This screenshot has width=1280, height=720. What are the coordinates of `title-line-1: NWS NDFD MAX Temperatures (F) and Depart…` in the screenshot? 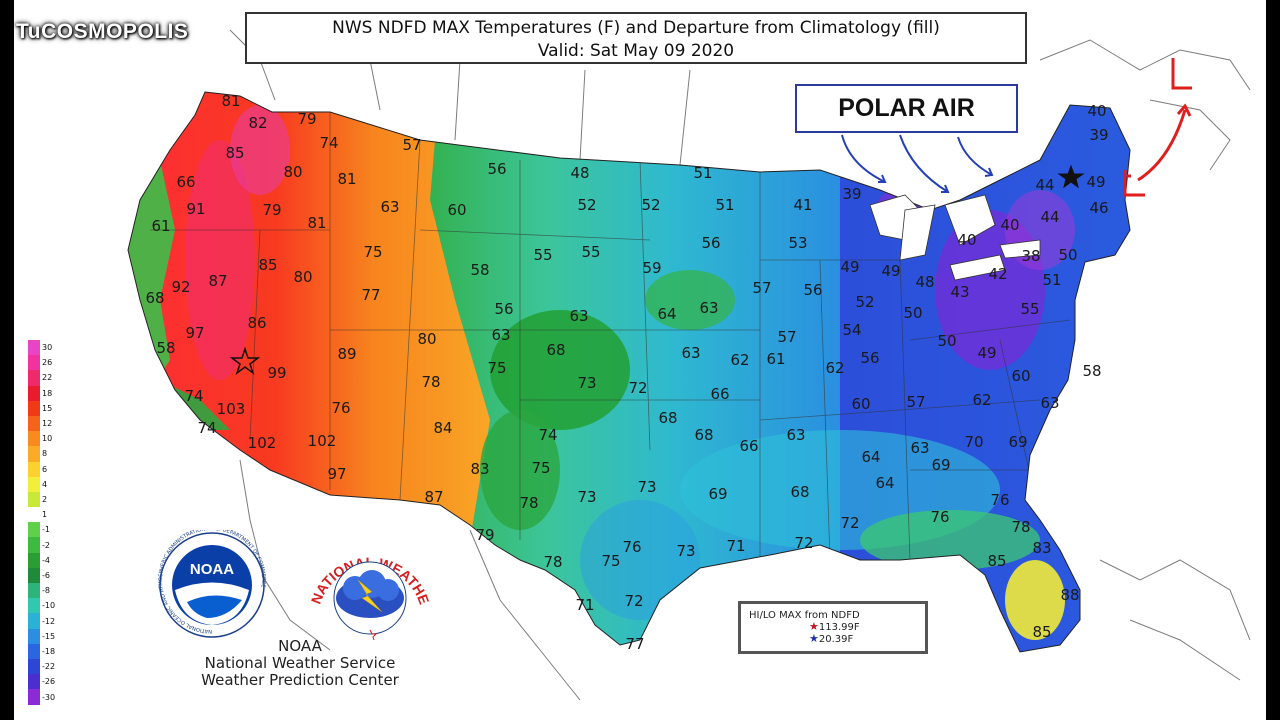 It's located at (636, 28).